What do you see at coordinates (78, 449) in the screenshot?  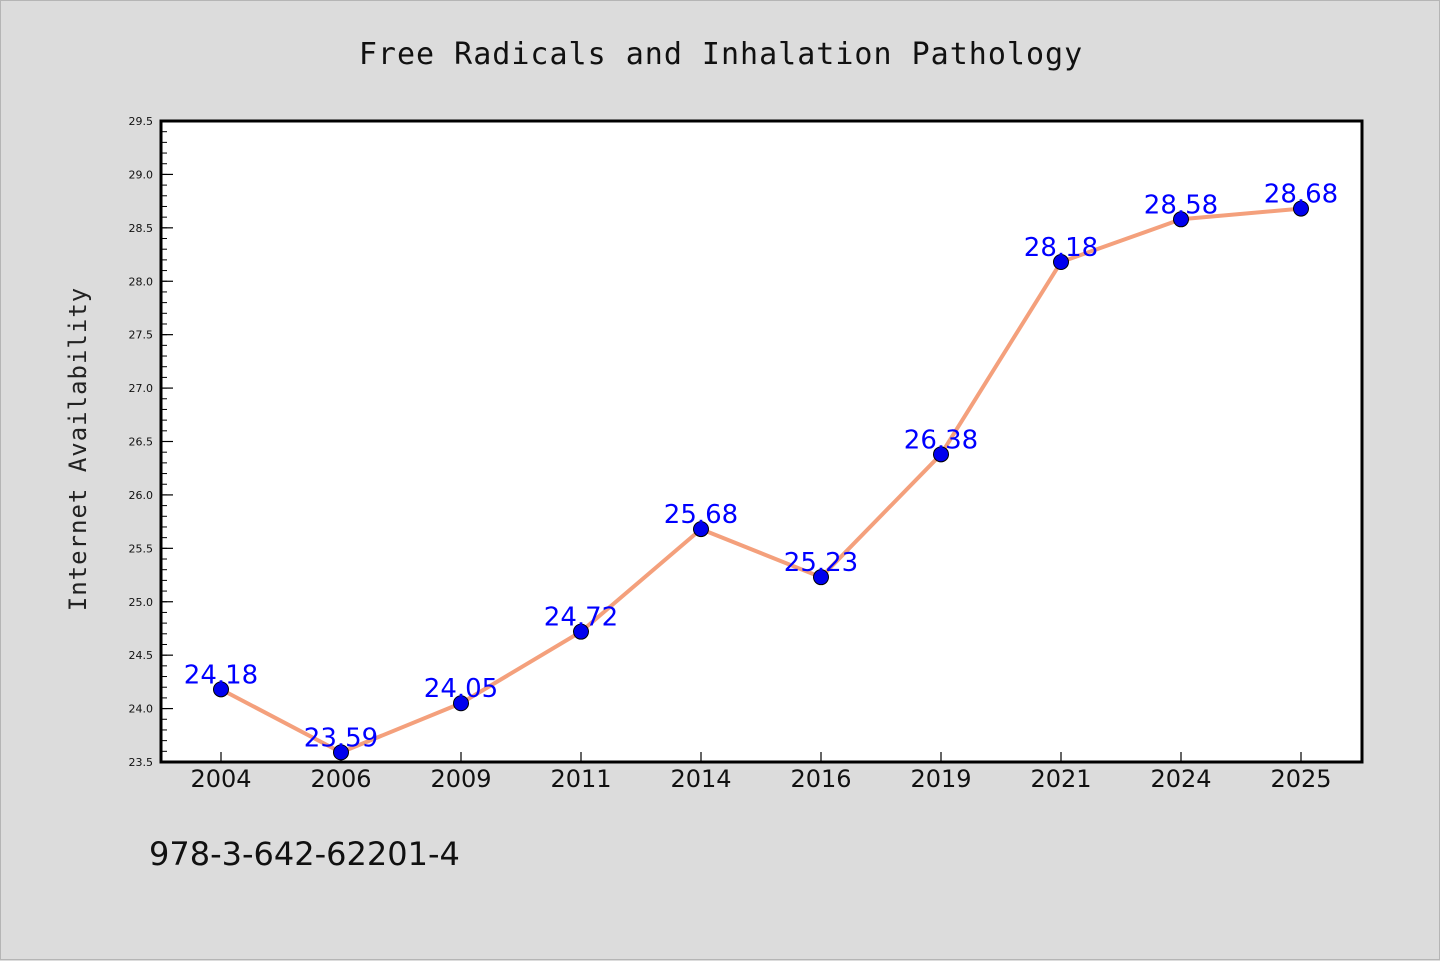 I see `y-axis-label: Internet Availability` at bounding box center [78, 449].